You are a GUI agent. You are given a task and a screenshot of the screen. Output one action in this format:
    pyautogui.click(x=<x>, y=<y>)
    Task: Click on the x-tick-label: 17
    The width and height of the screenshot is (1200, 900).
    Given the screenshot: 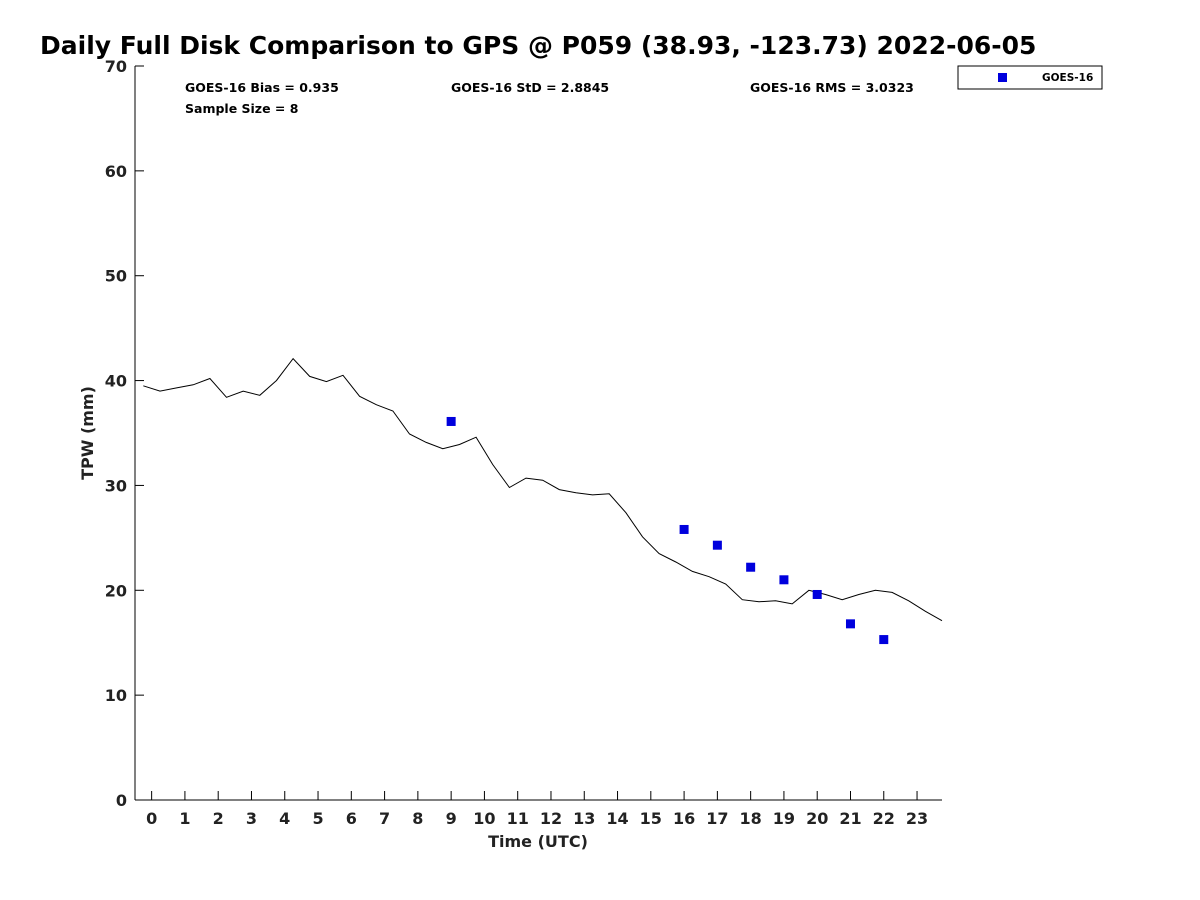 What is the action you would take?
    pyautogui.click(x=717, y=818)
    